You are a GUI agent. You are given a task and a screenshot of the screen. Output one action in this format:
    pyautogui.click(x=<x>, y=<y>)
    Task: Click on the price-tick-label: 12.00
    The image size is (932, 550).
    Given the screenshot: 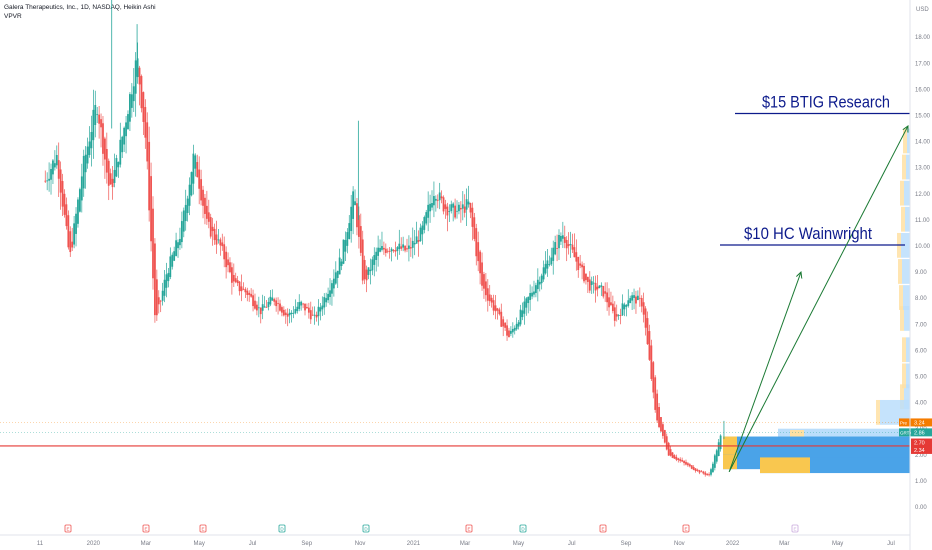 What is the action you would take?
    pyautogui.click(x=923, y=195)
    